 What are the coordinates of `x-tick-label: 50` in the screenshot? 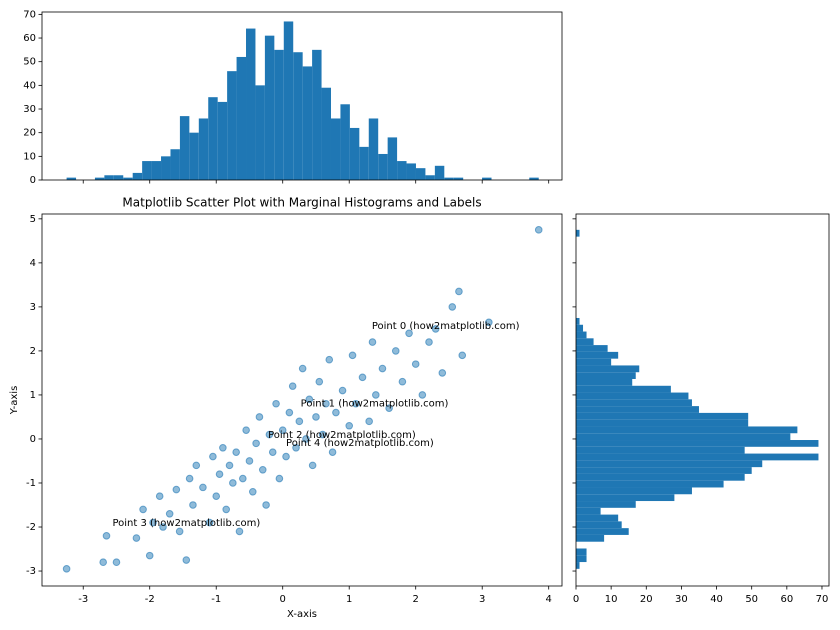 It's located at (751, 599).